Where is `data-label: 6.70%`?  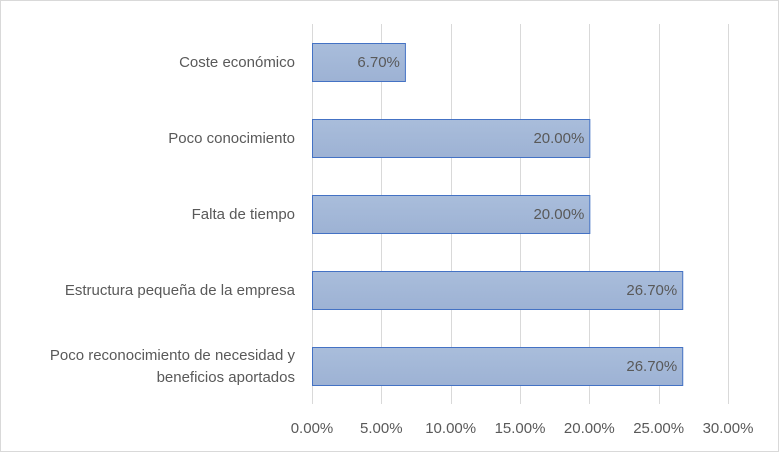
data-label: 6.70% is located at coordinates (378, 62).